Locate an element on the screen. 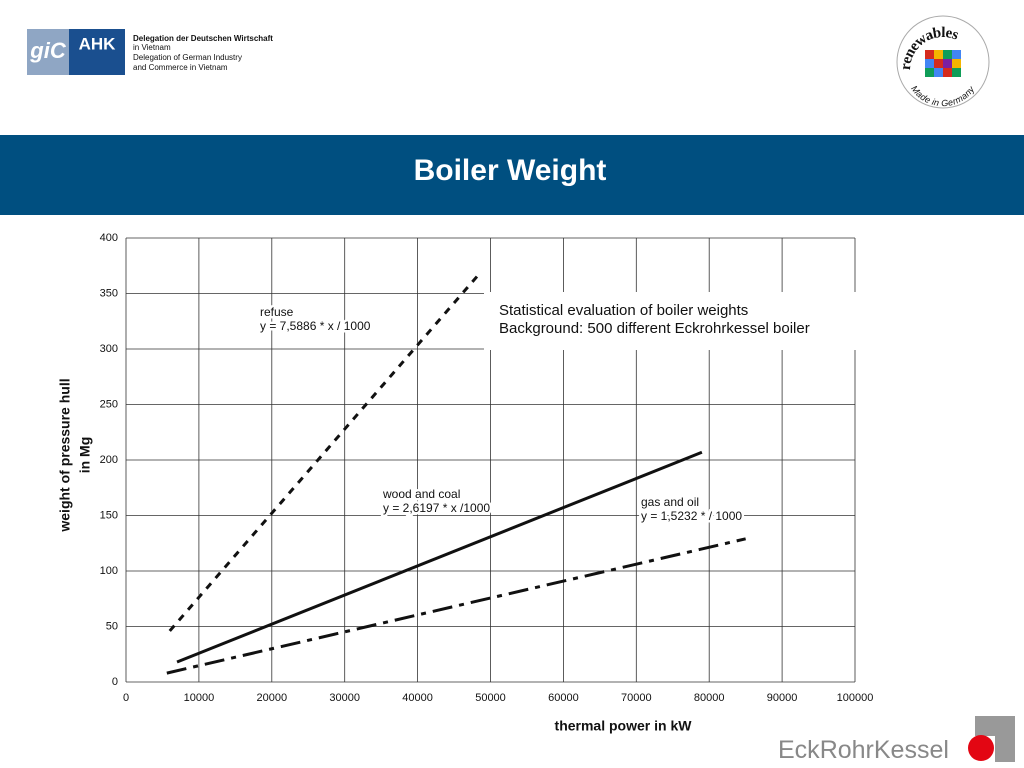 This screenshot has height=768, width=1024. x-tick-label: 50000 is located at coordinates (490, 698).